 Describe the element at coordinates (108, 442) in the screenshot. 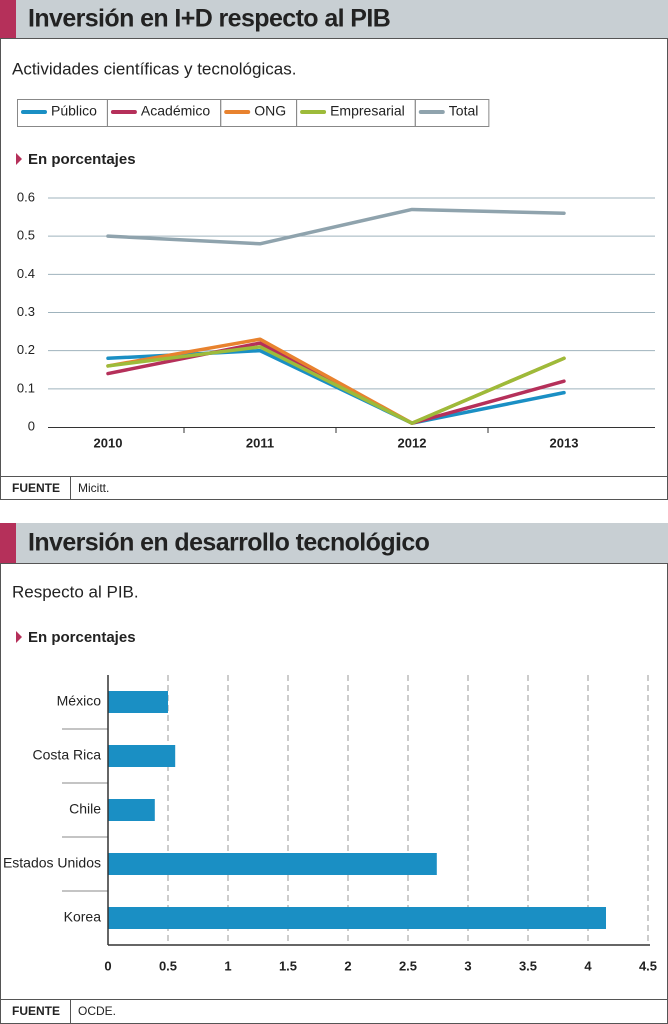

I see `x-tick-label: 2010` at that location.